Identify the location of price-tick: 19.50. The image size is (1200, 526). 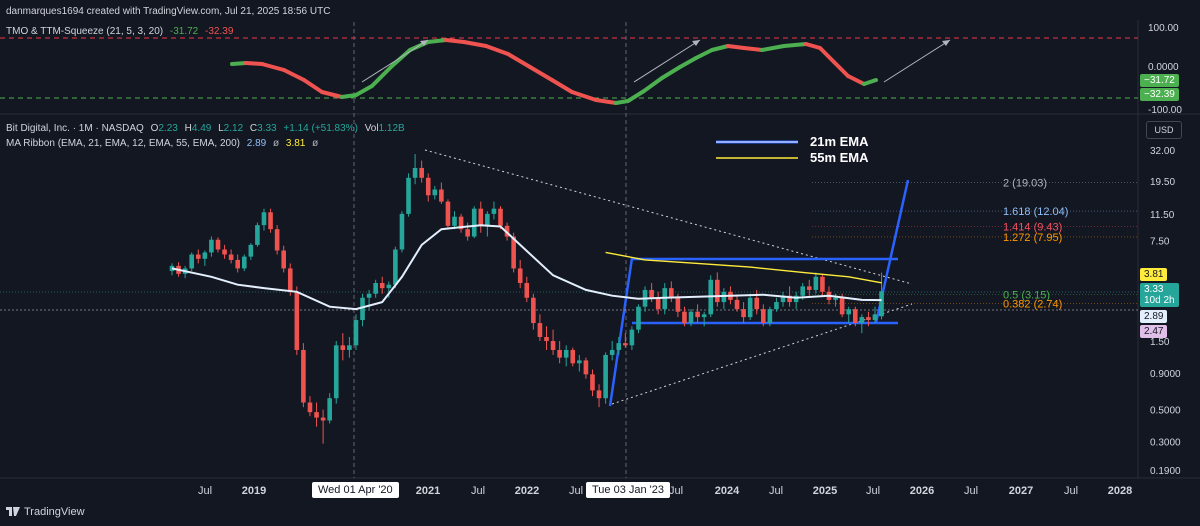
(1162, 182).